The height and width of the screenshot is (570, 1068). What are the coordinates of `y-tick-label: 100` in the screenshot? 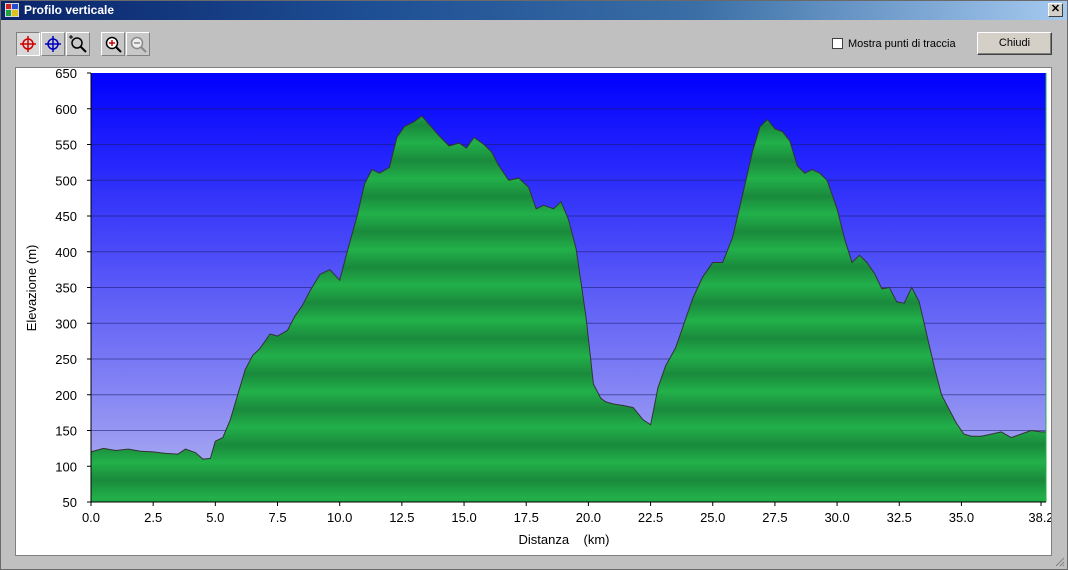 It's located at (66, 466).